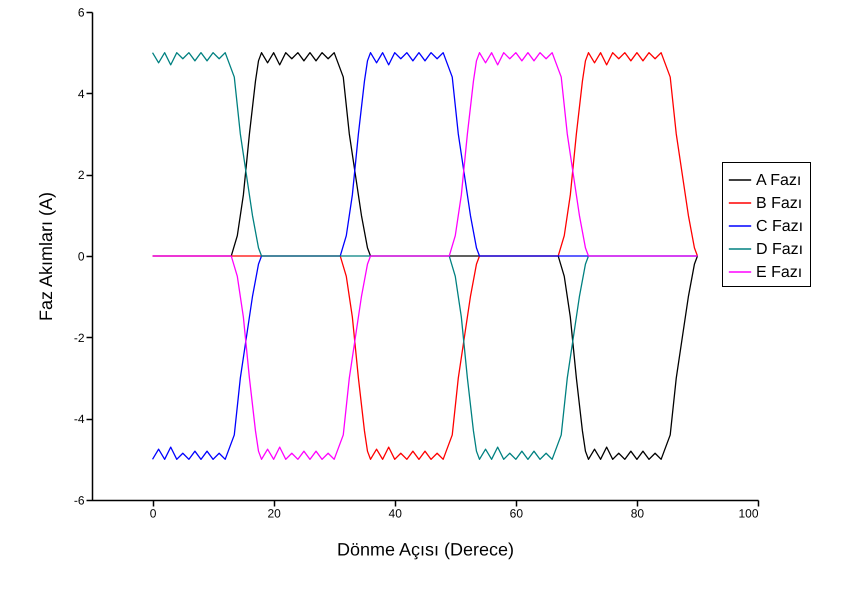 The height and width of the screenshot is (590, 851). I want to click on x-tick-label: 60, so click(517, 513).